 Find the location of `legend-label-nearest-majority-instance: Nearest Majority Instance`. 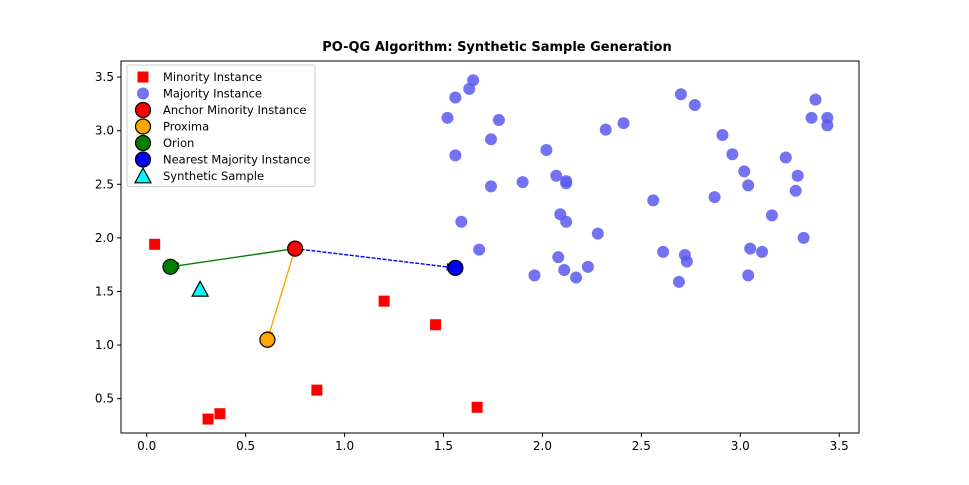

legend-label-nearest-majority-instance: Nearest Majority Instance is located at coordinates (236, 160).